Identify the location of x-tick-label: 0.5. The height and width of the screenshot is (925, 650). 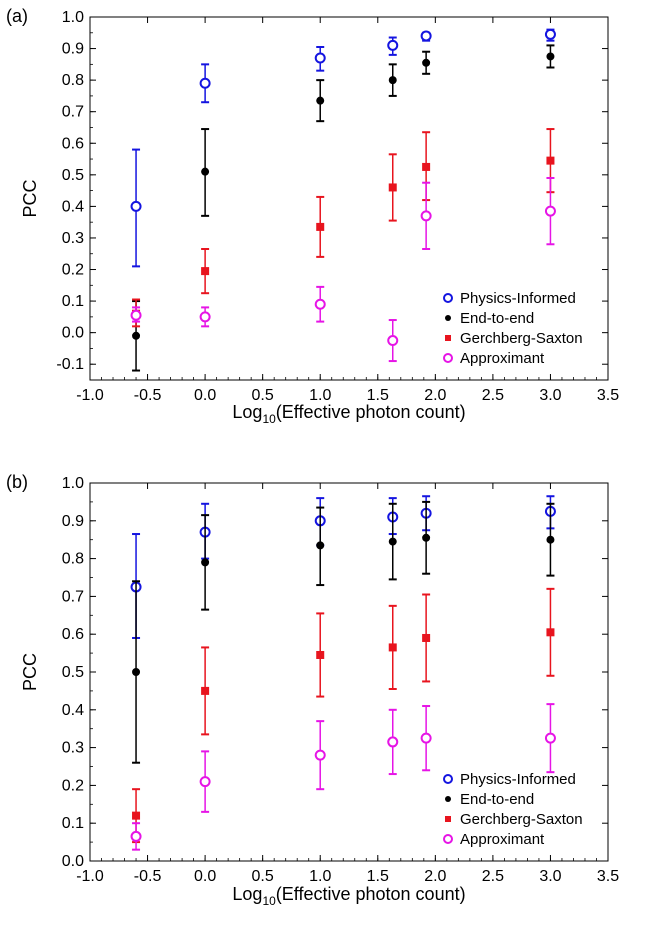
(263, 395).